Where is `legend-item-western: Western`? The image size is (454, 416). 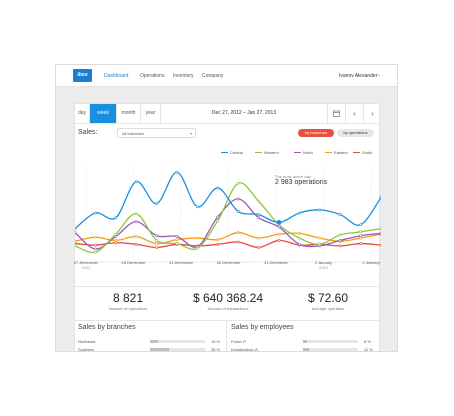 legend-item-western: Western is located at coordinates (271, 152).